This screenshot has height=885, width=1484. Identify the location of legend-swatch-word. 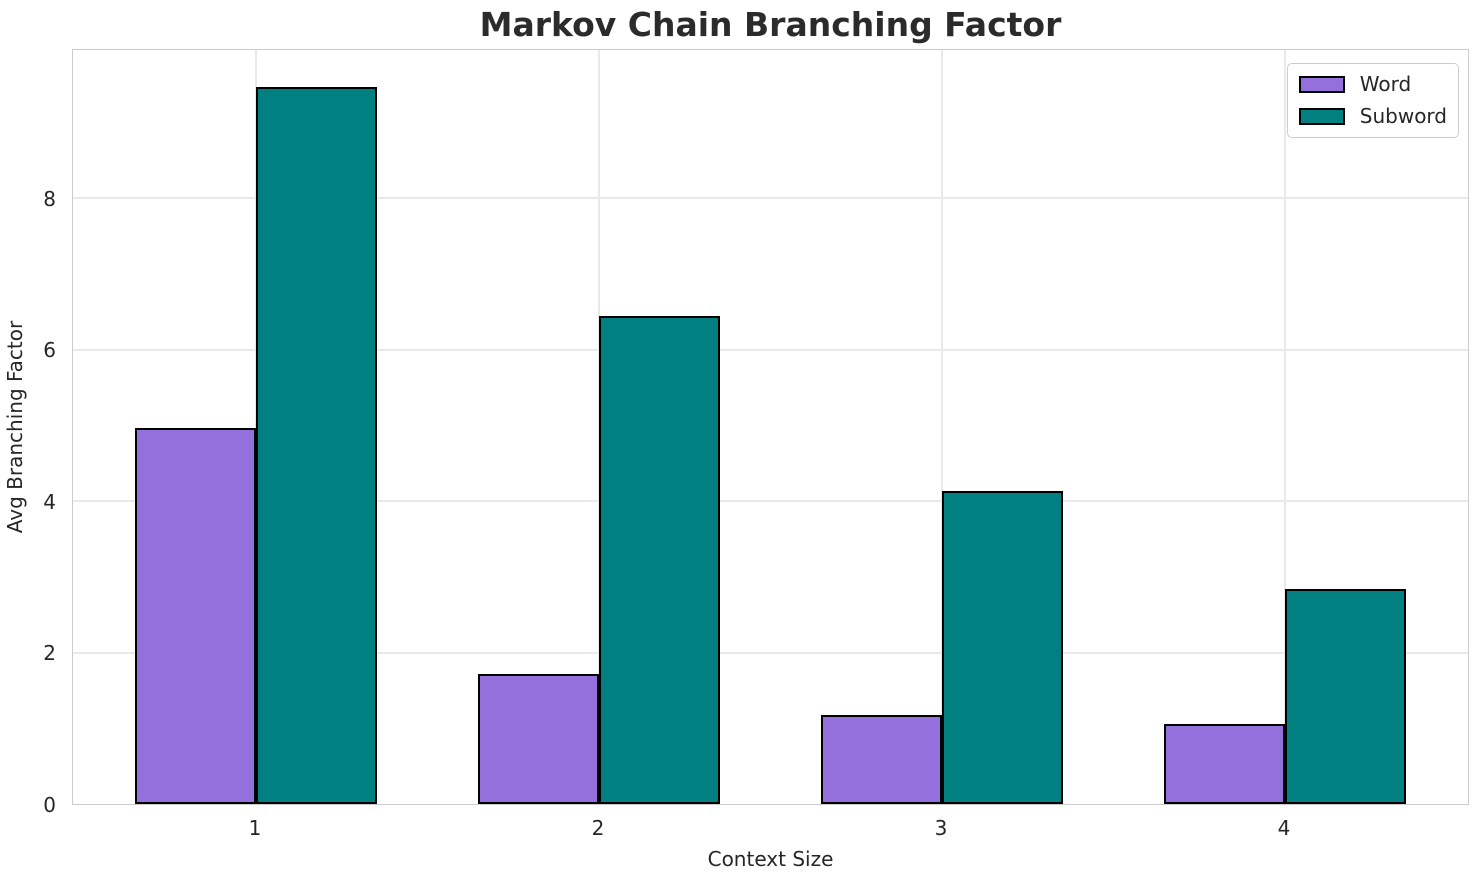
(1321, 84).